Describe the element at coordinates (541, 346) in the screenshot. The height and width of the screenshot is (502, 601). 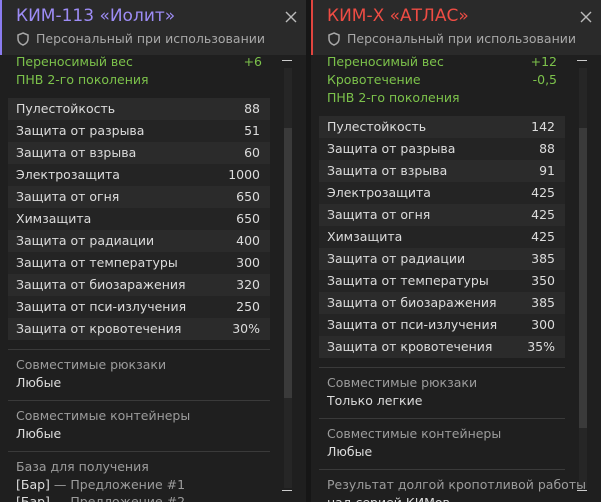
I see `stat-value: 35%` at that location.